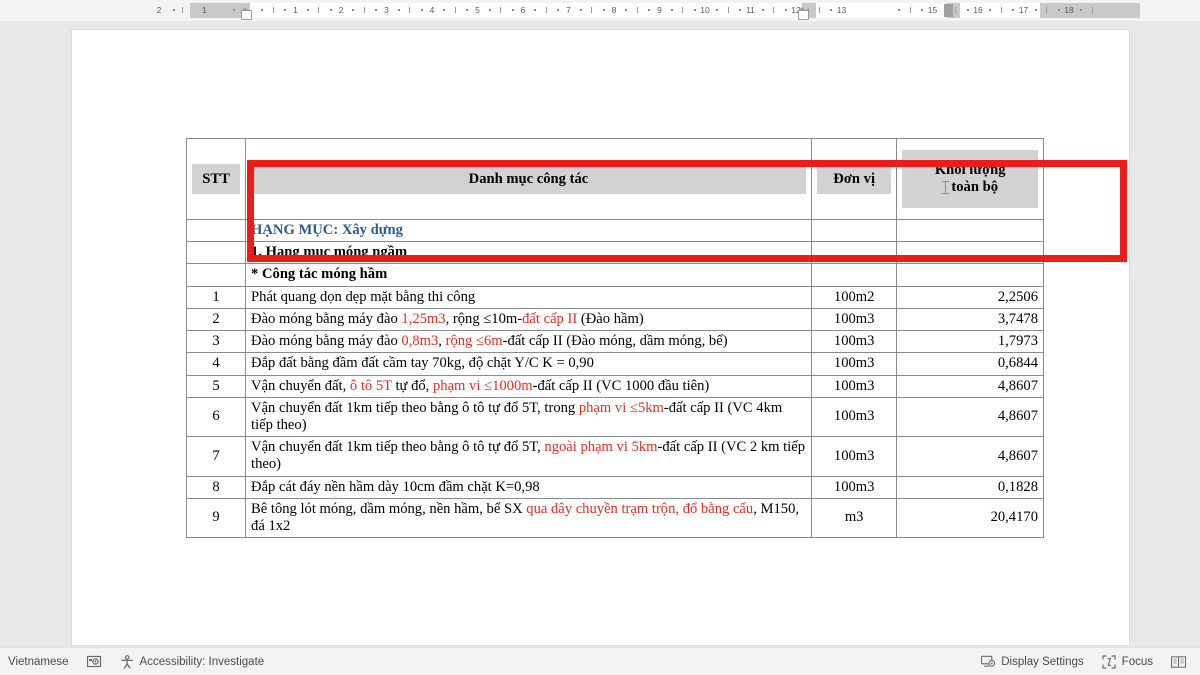 This screenshot has height=675, width=1200. I want to click on display-settings-button: Display Settings, so click(1032, 661).